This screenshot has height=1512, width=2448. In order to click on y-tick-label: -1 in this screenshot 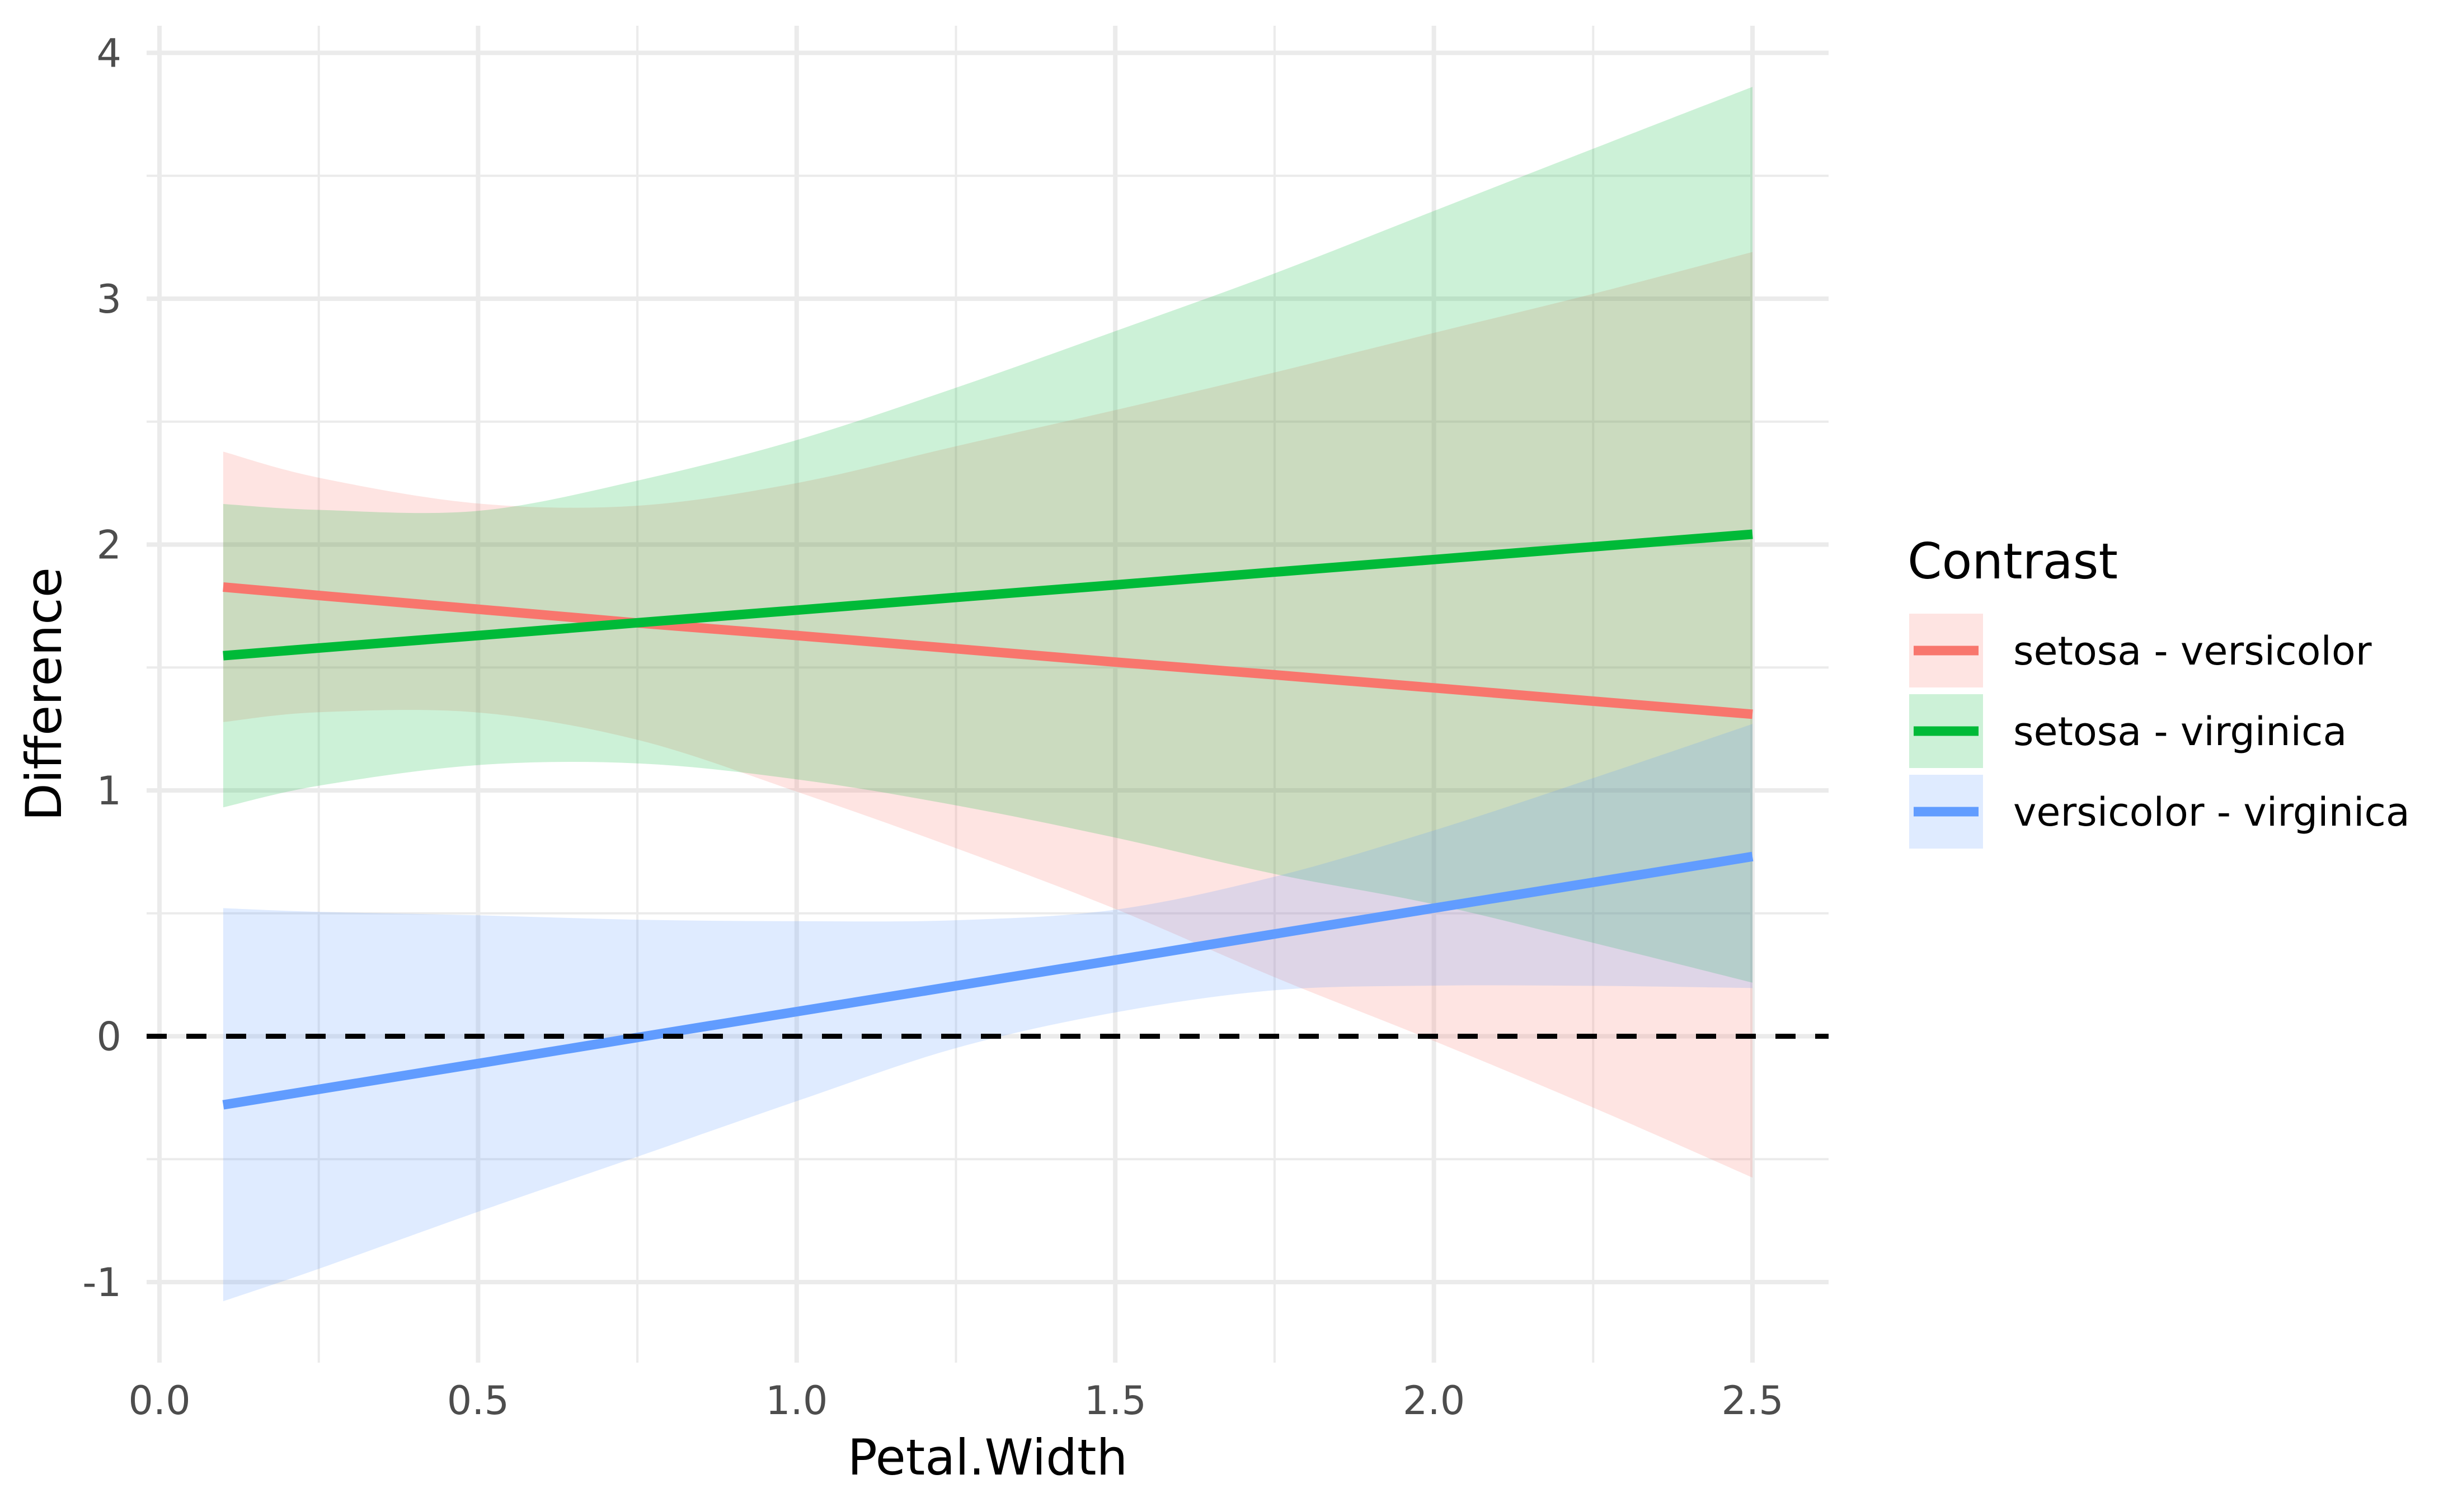, I will do `click(101, 1283)`.